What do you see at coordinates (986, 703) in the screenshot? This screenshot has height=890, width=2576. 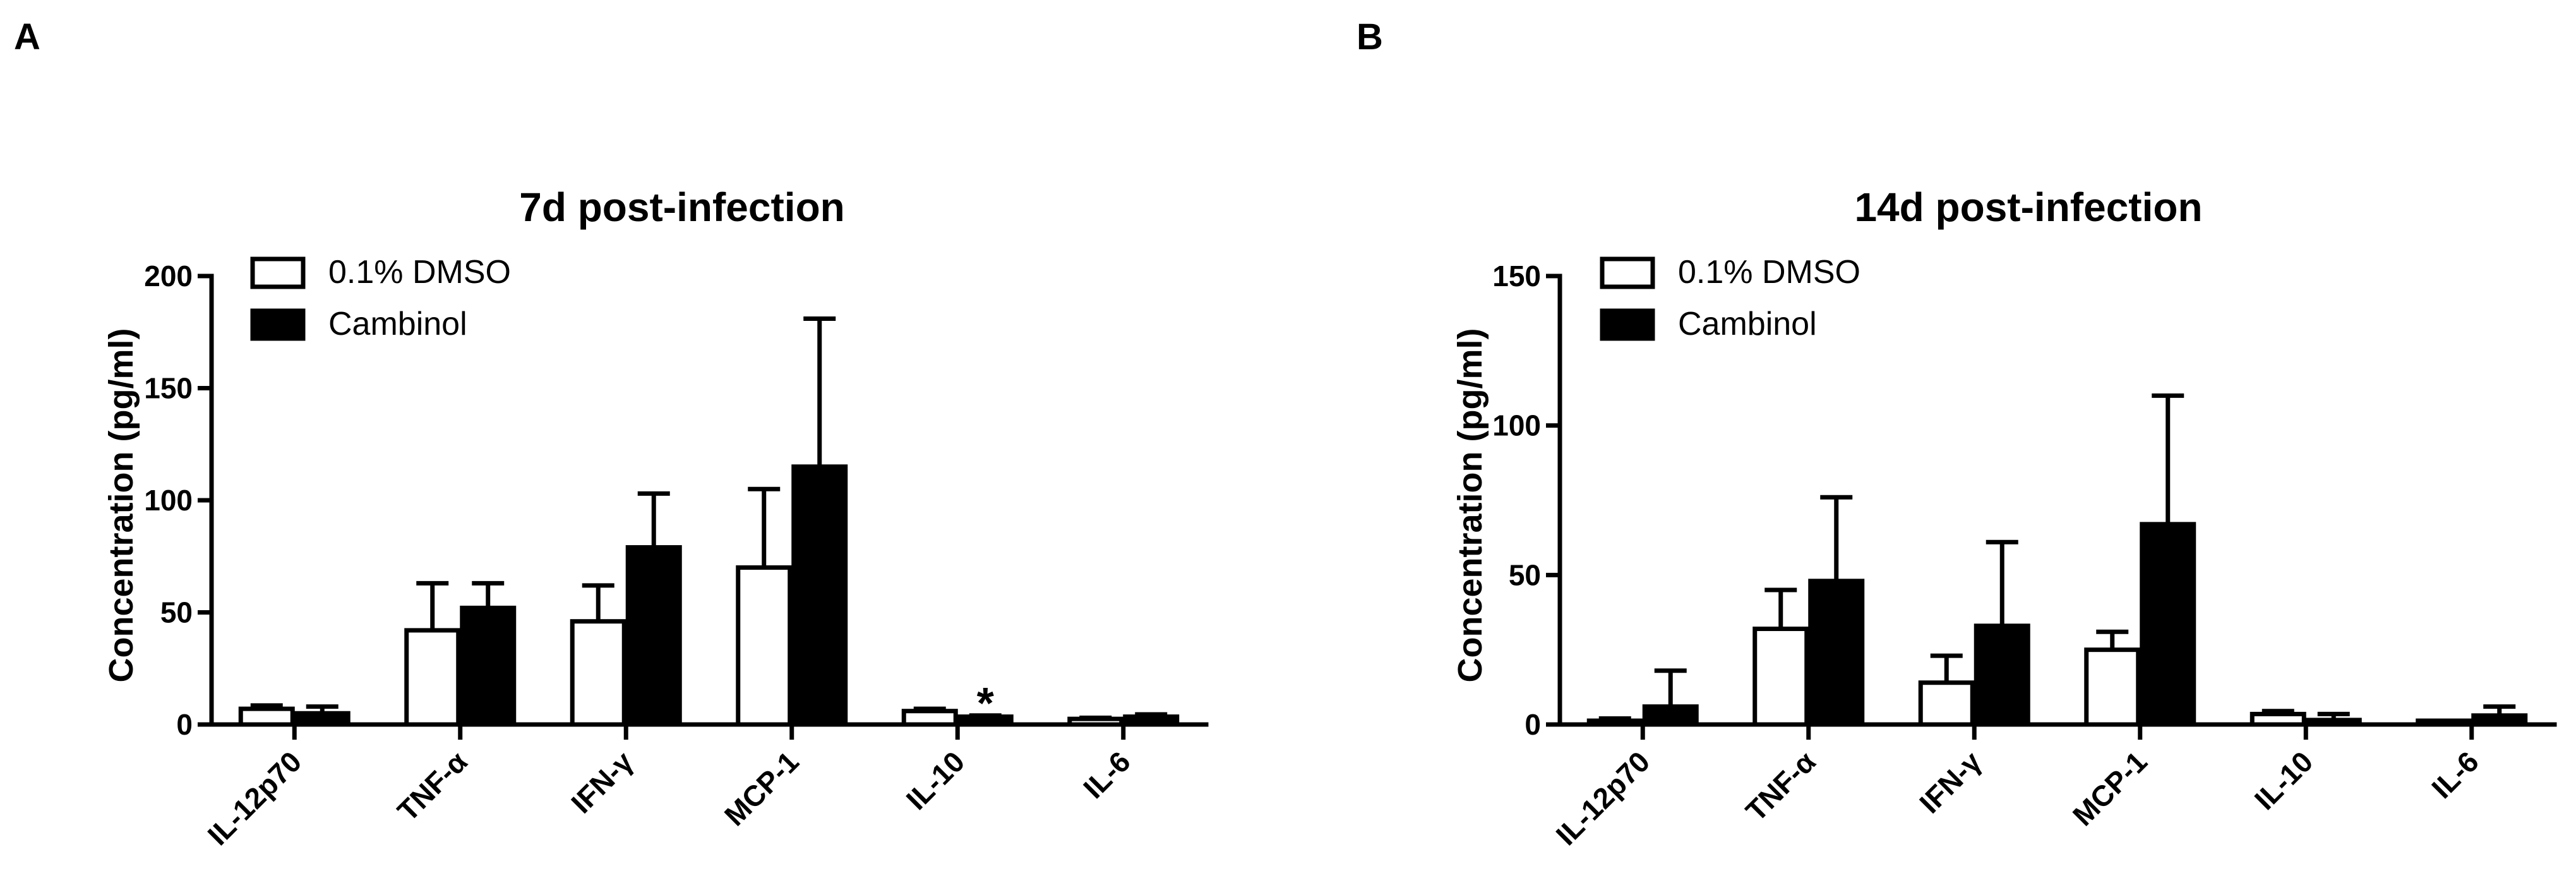 I see `significance-marker: *` at bounding box center [986, 703].